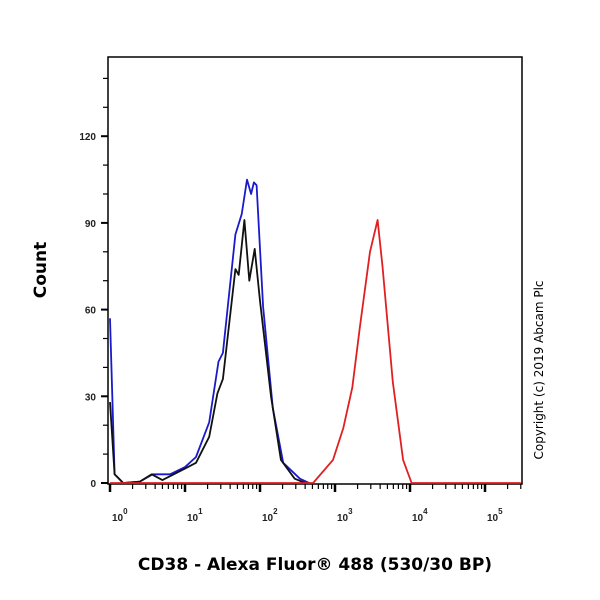 This screenshot has width=600, height=600. Describe the element at coordinates (91, 397) in the screenshot. I see `y-tick-label: 30` at that location.